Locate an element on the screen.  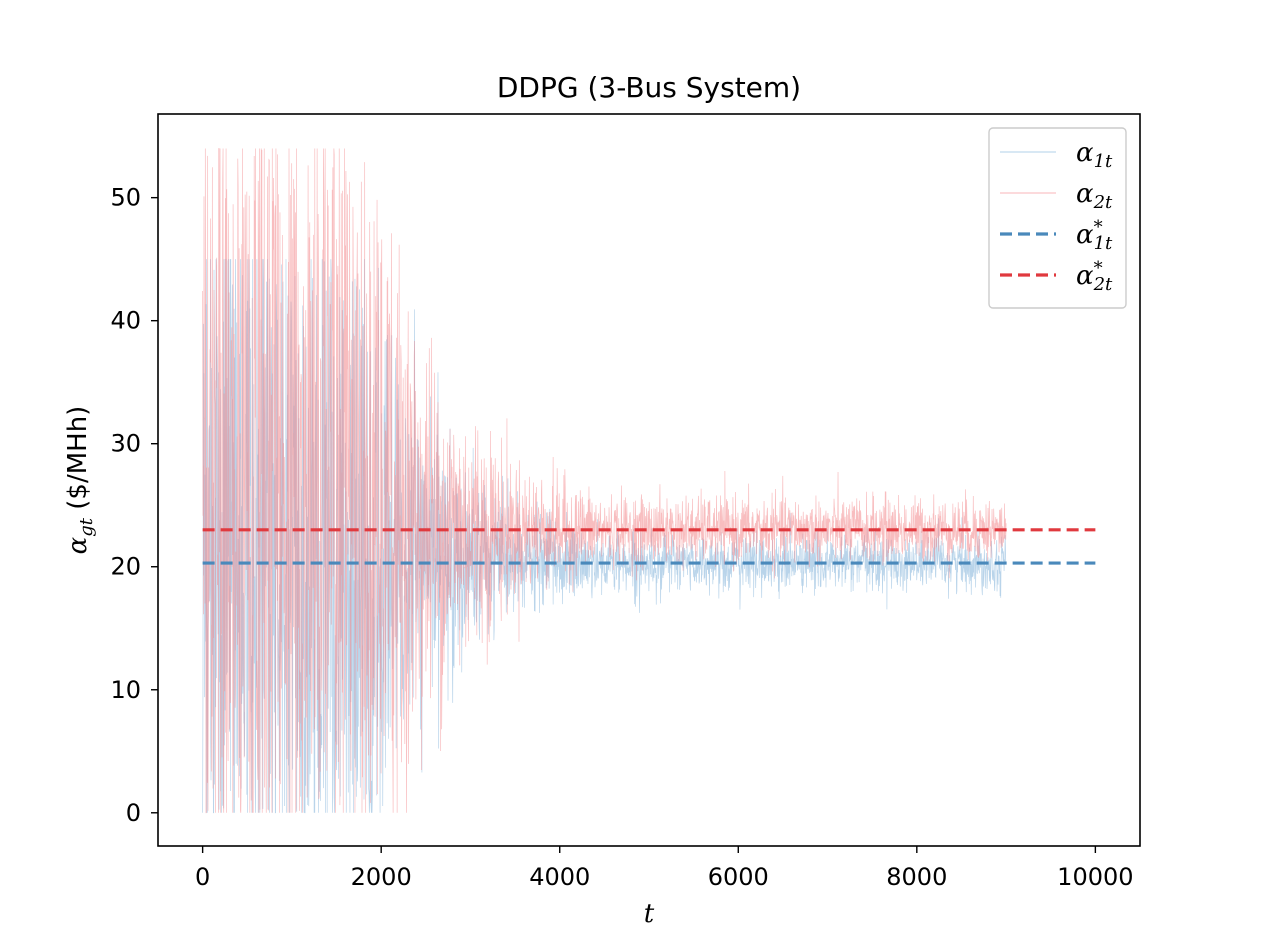
legend-label: α* 2t is located at coordinates (1094, 276).